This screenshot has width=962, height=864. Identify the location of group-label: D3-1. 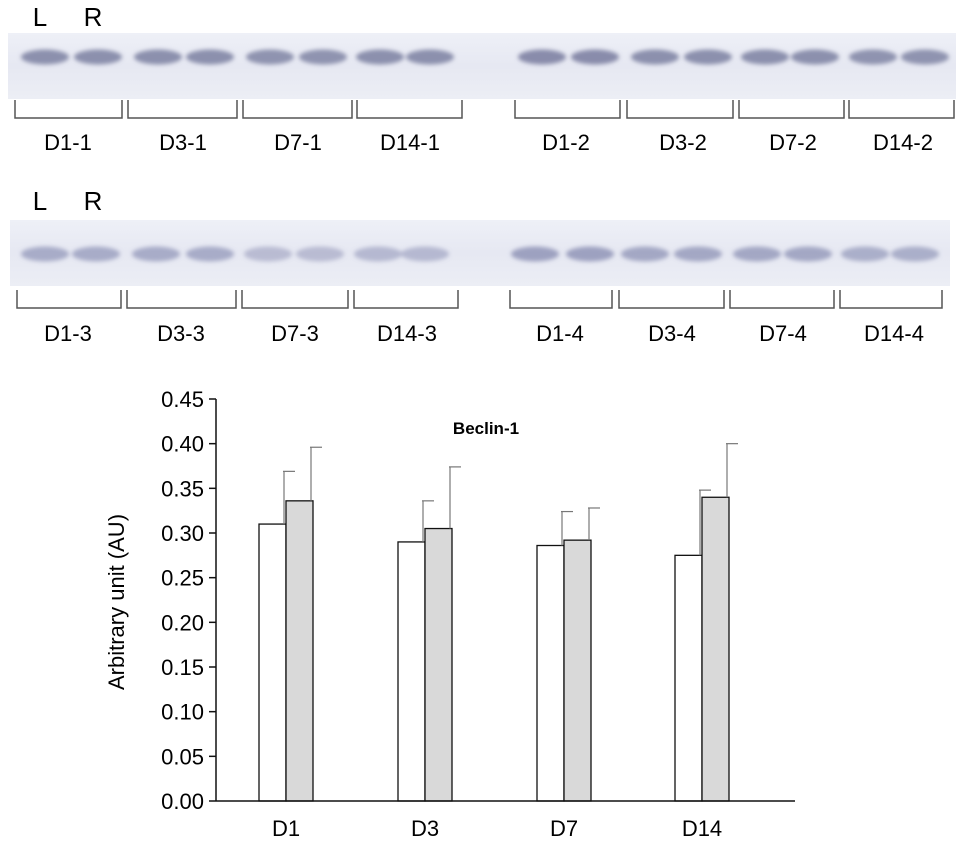
(183, 142).